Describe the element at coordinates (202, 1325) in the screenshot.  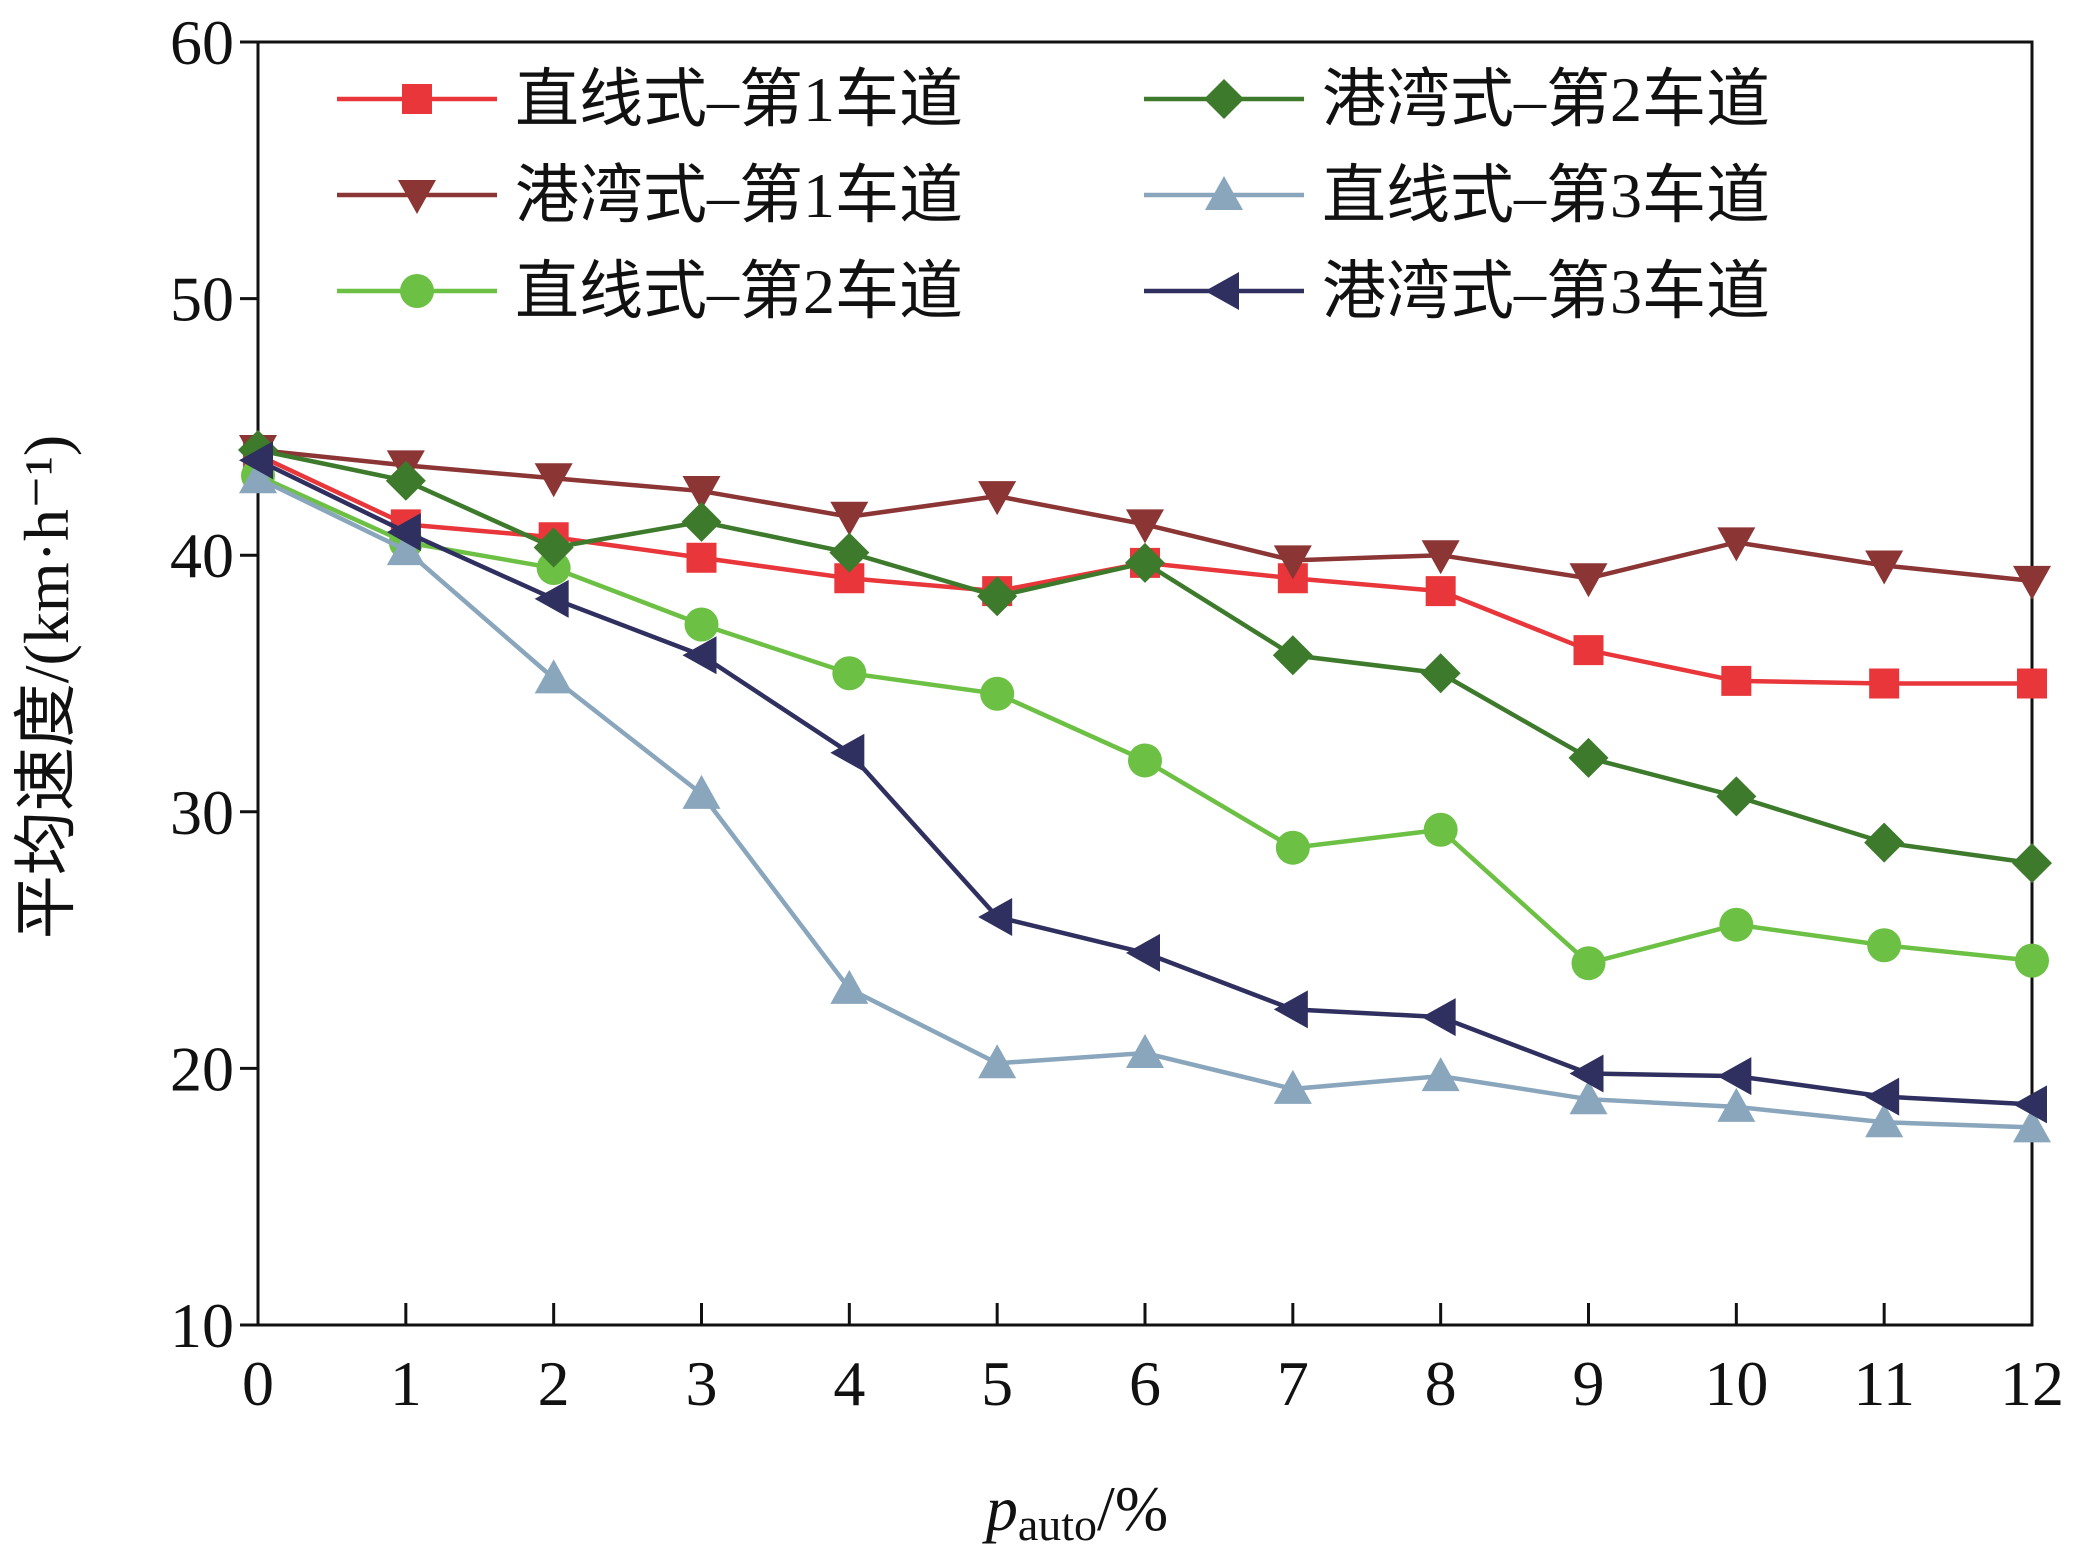
I see `y-tick-label: 10` at that location.